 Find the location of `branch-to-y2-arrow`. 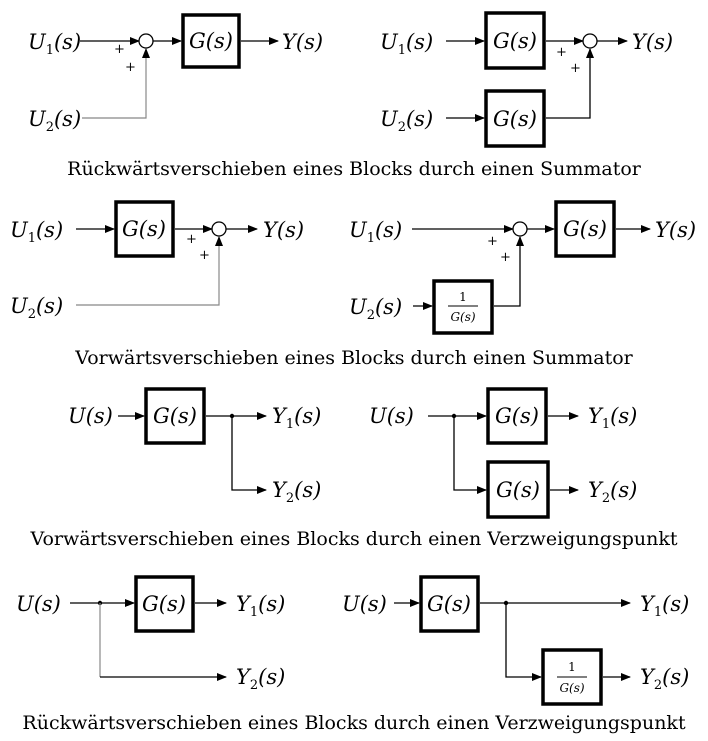

branch-to-y2-arrow is located at coordinates (249, 455).